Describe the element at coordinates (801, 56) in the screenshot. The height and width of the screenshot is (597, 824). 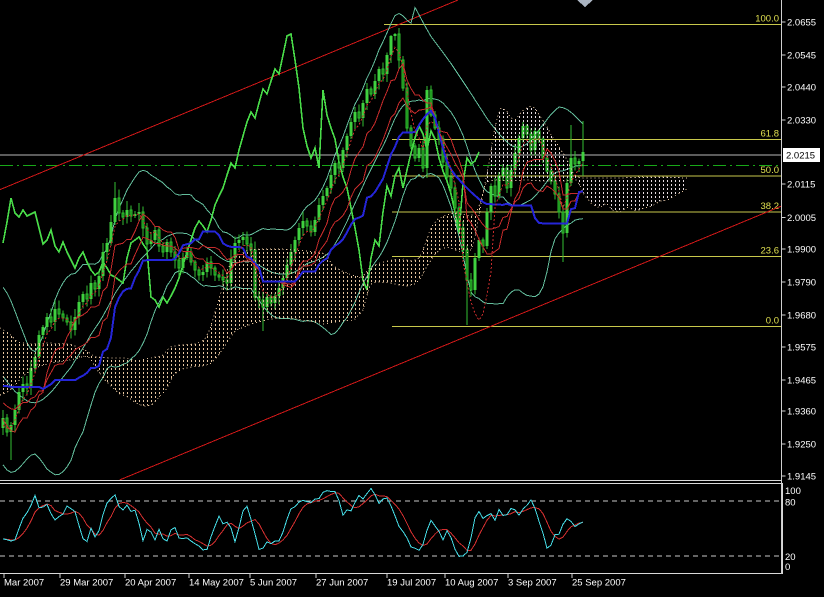
I see `svg-text: 2.0545` at that location.